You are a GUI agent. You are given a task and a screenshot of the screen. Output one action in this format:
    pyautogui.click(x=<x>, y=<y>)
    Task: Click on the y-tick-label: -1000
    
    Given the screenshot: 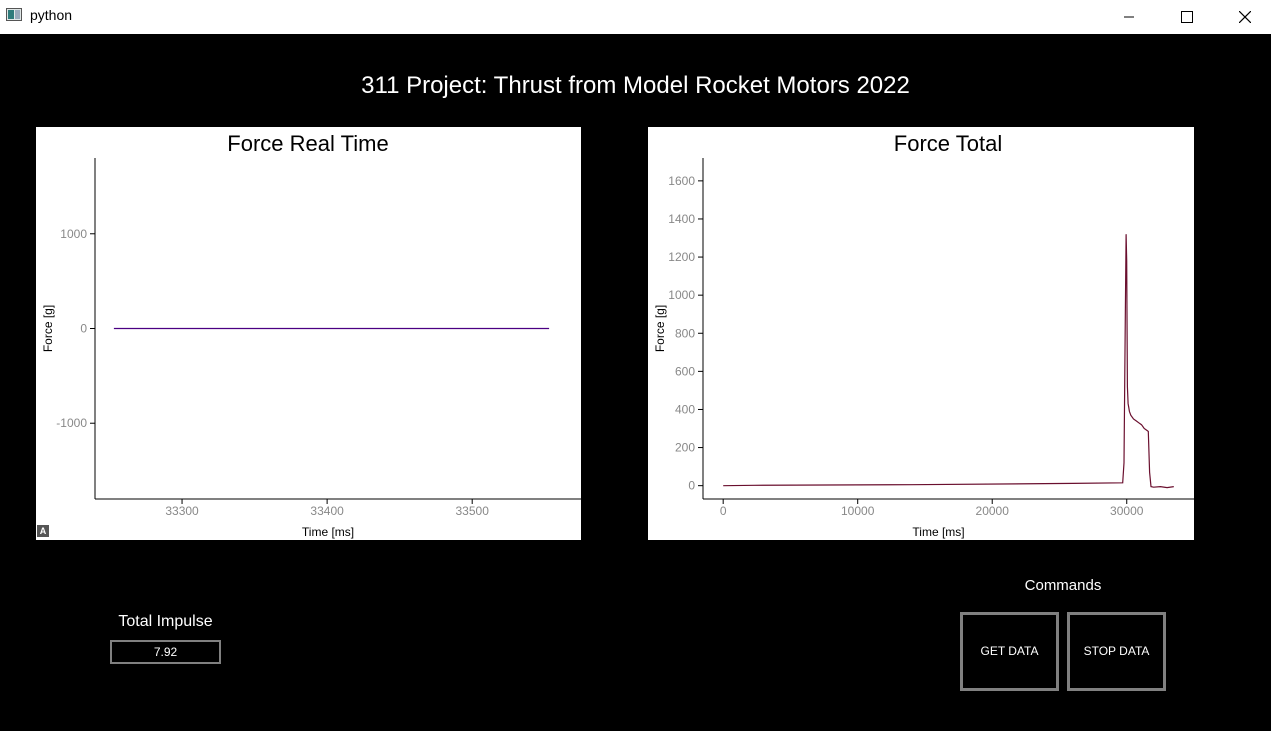 What is the action you would take?
    pyautogui.click(x=71, y=423)
    